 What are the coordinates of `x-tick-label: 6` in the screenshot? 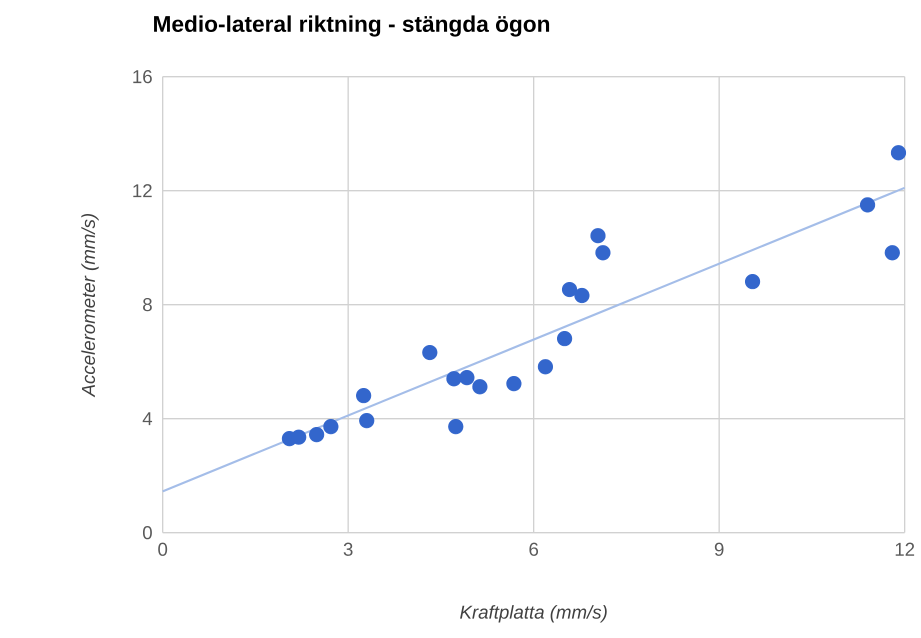 It's located at (533, 549).